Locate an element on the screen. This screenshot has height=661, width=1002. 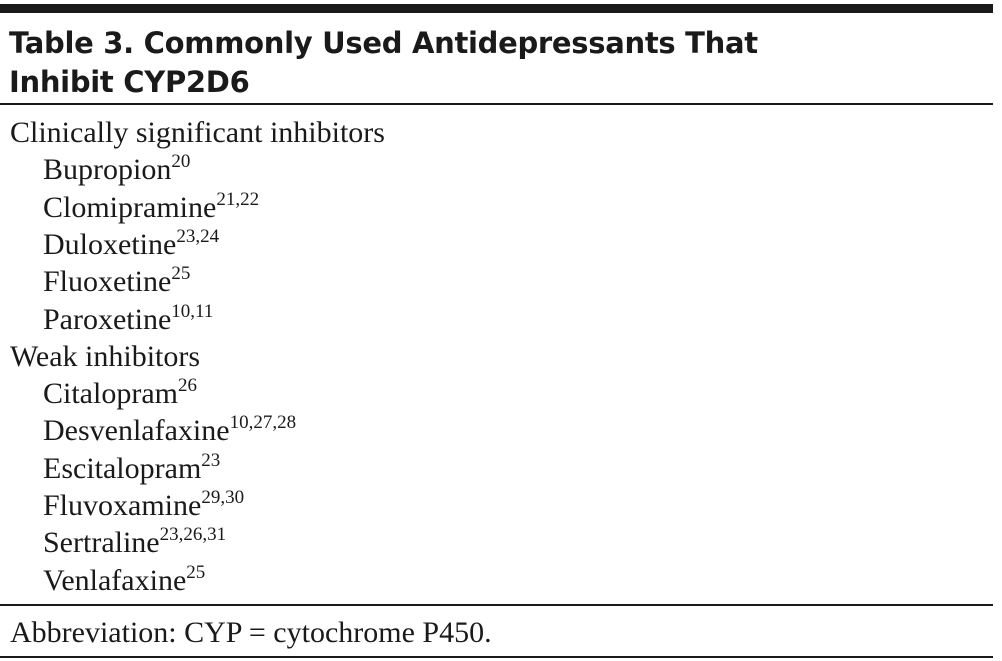
drug-name: Escitalopram is located at coordinates (122, 468).